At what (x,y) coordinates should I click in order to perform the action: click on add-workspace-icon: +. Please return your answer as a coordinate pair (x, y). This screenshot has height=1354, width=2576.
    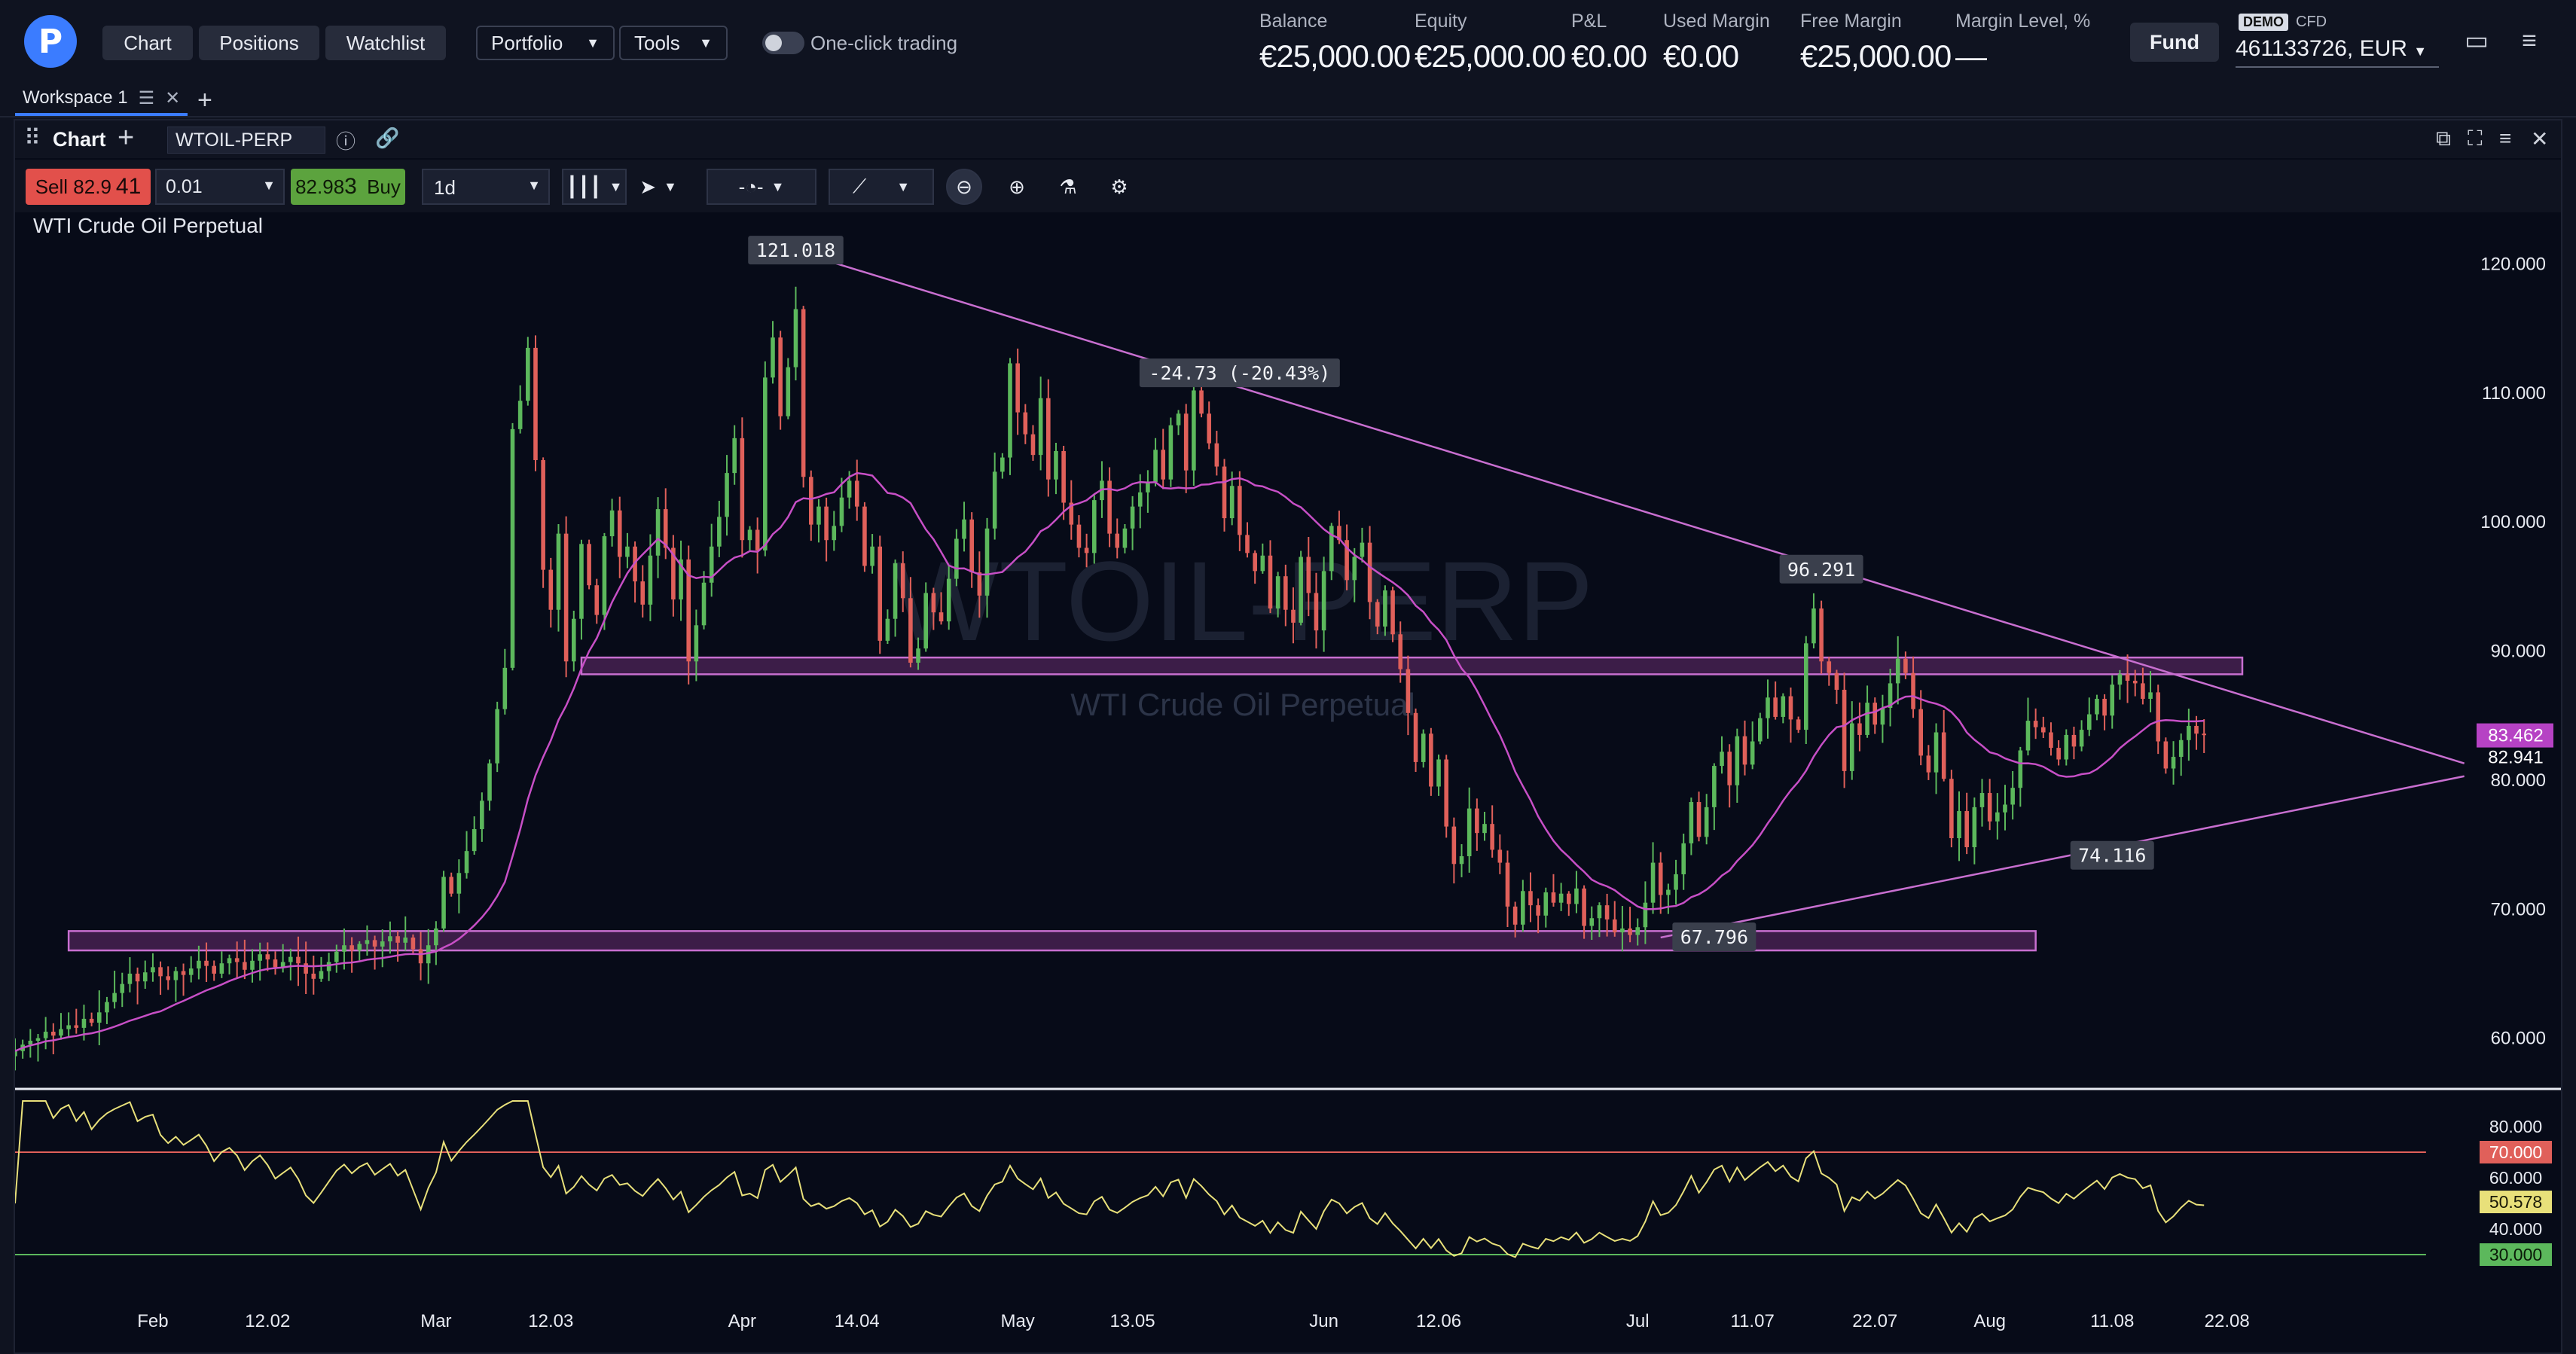
    Looking at the image, I should click on (205, 100).